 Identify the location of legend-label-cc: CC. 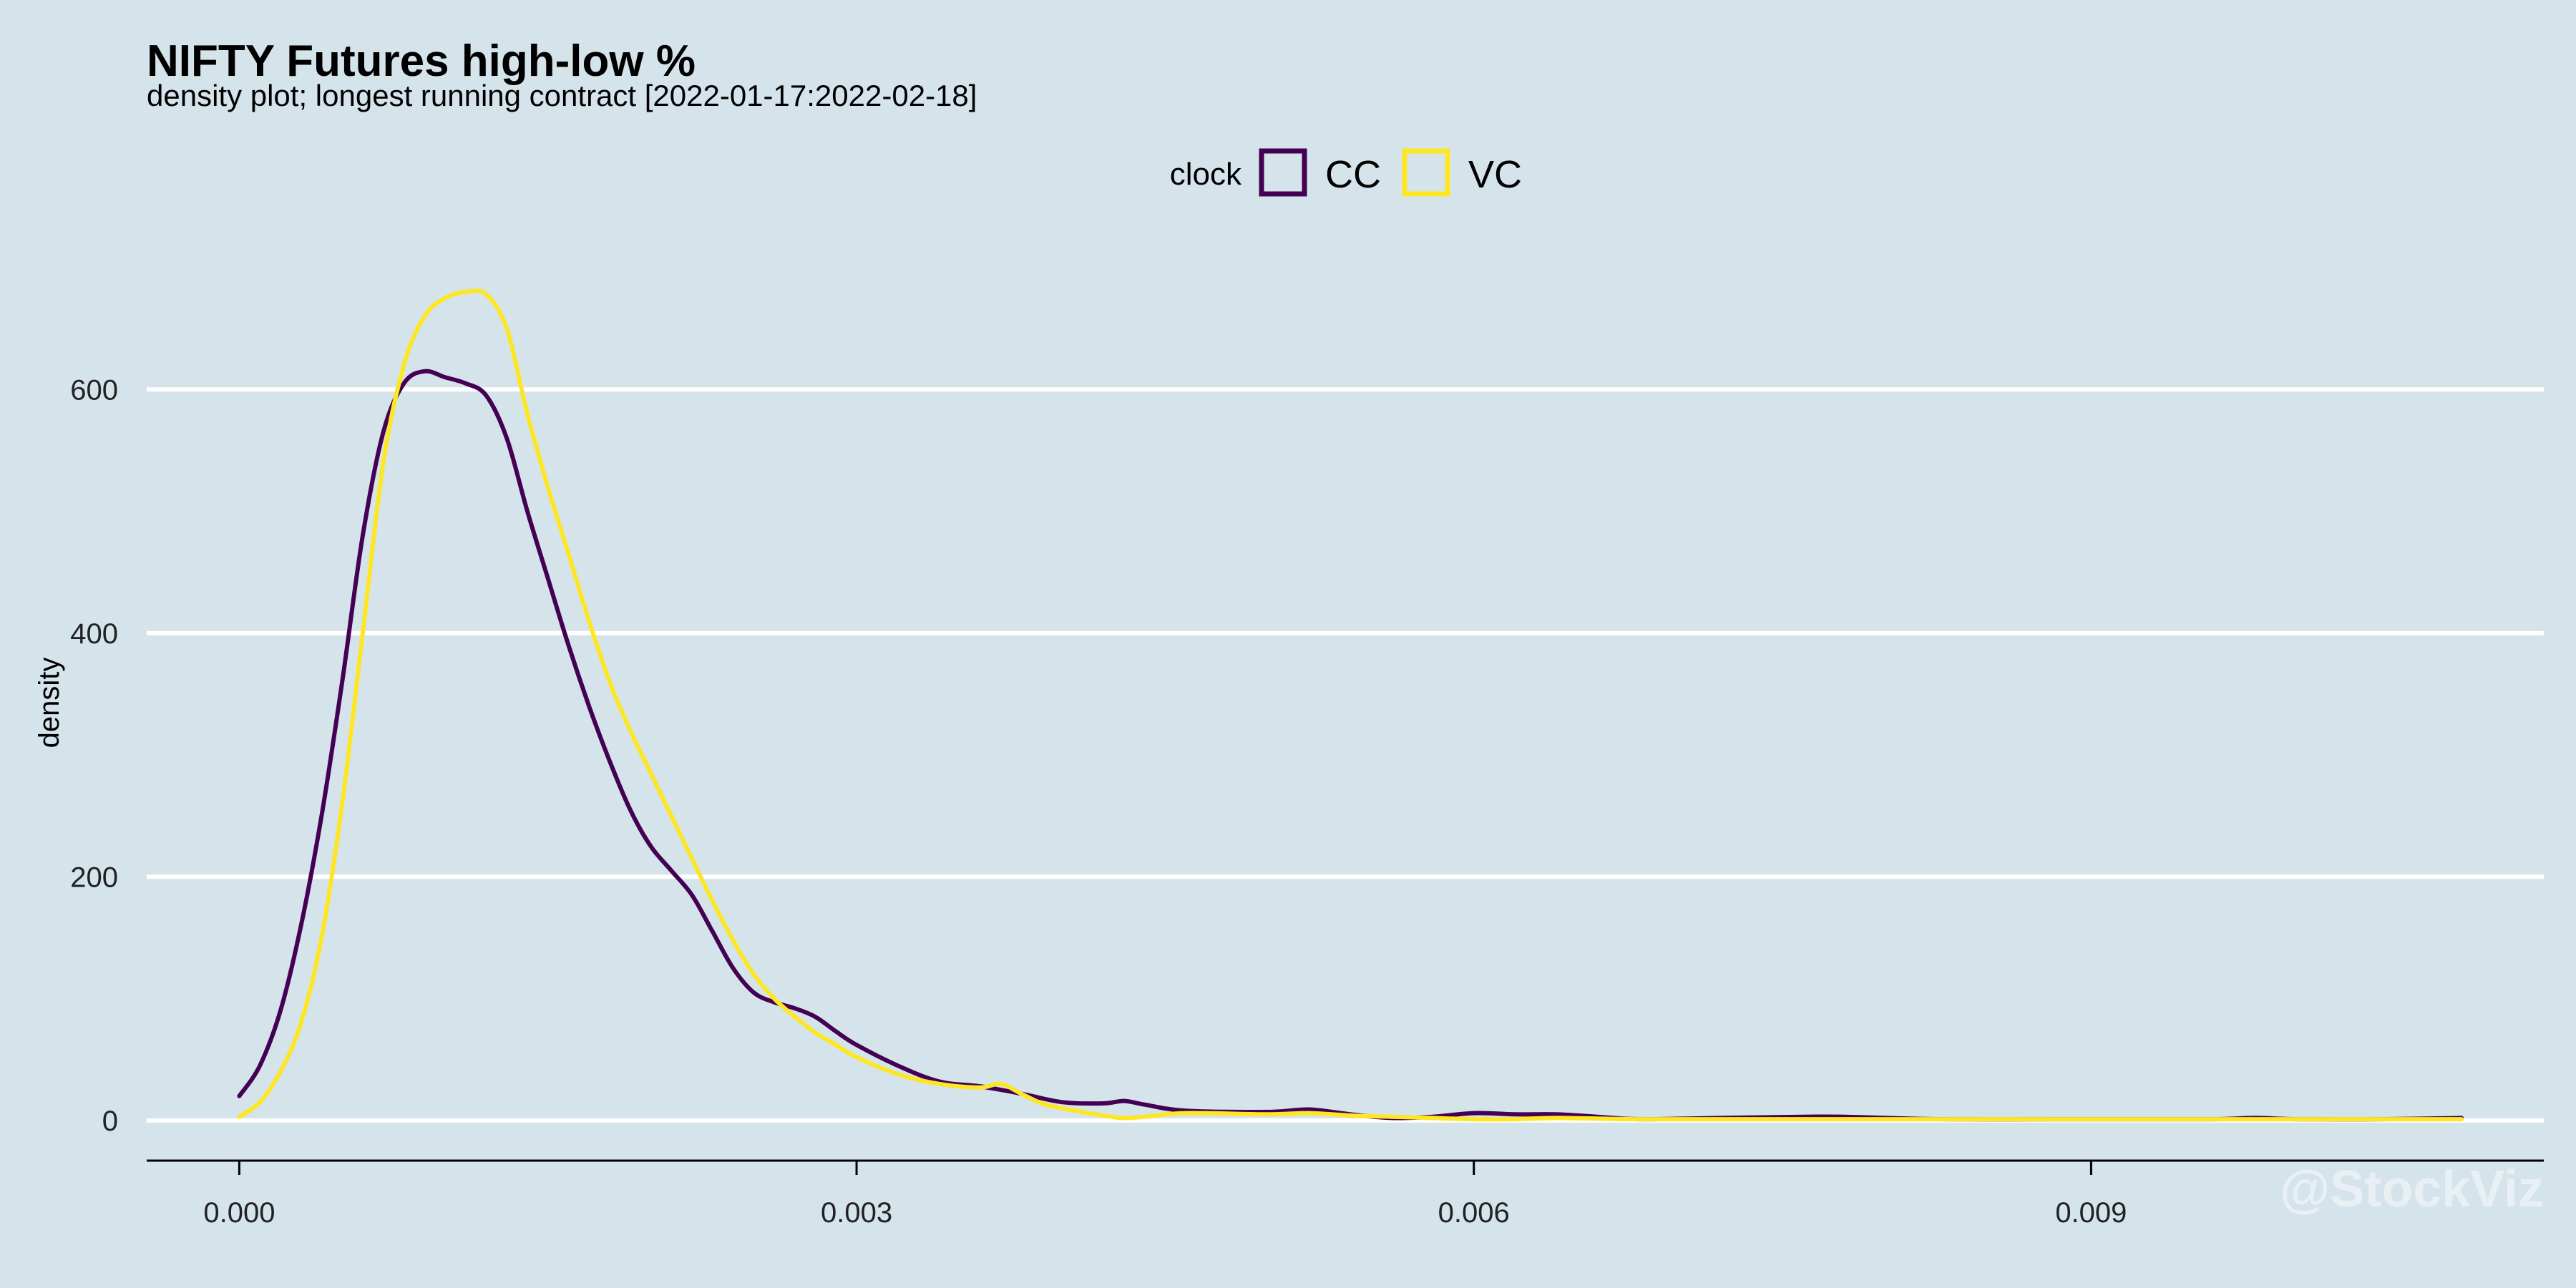
(1353, 174).